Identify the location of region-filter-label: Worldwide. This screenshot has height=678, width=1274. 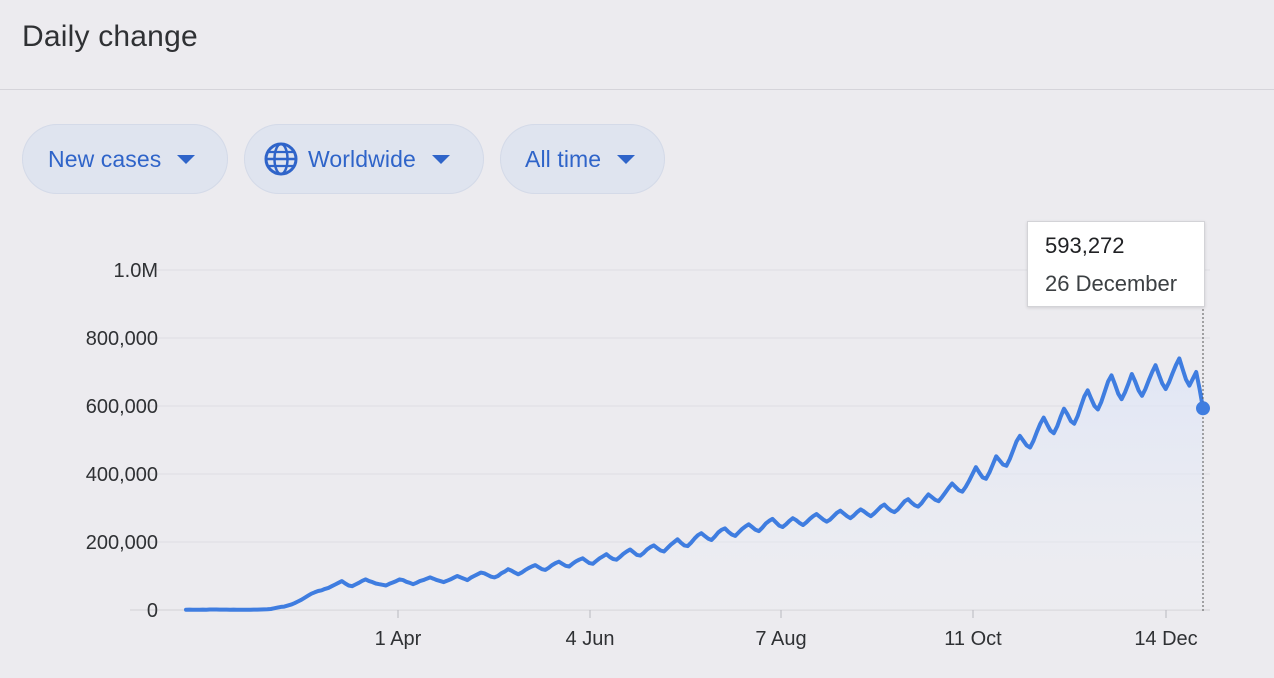
(362, 158).